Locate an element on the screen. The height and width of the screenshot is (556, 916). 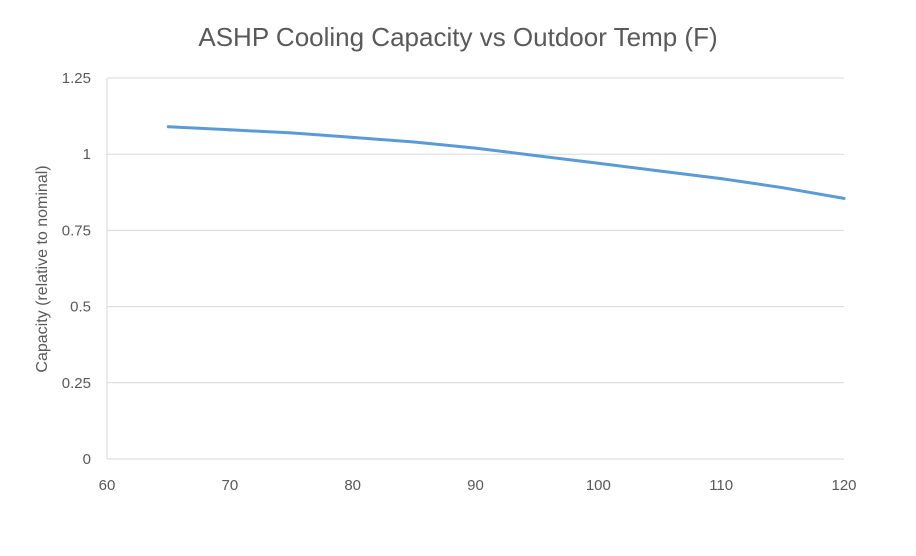
y-tick-label: 1 is located at coordinates (87, 154).